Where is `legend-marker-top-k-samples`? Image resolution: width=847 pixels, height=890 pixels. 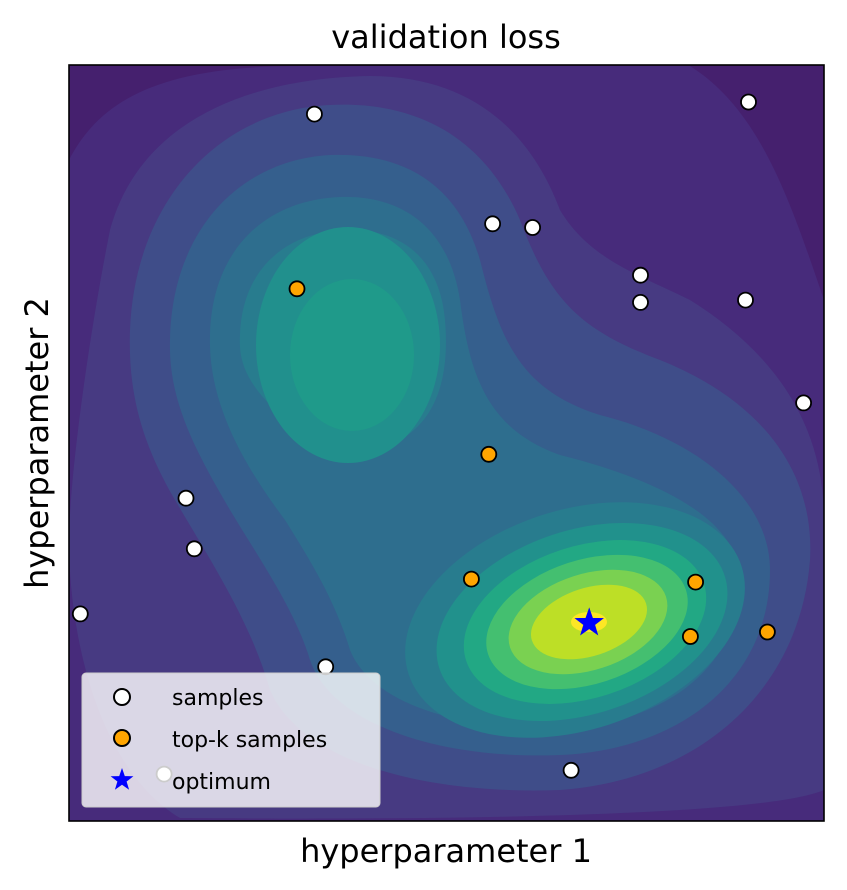 legend-marker-top-k-samples is located at coordinates (122, 738).